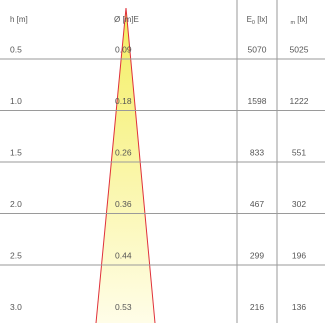  Describe the element at coordinates (299, 153) in the screenshot. I see `row-em-value: 551` at that location.